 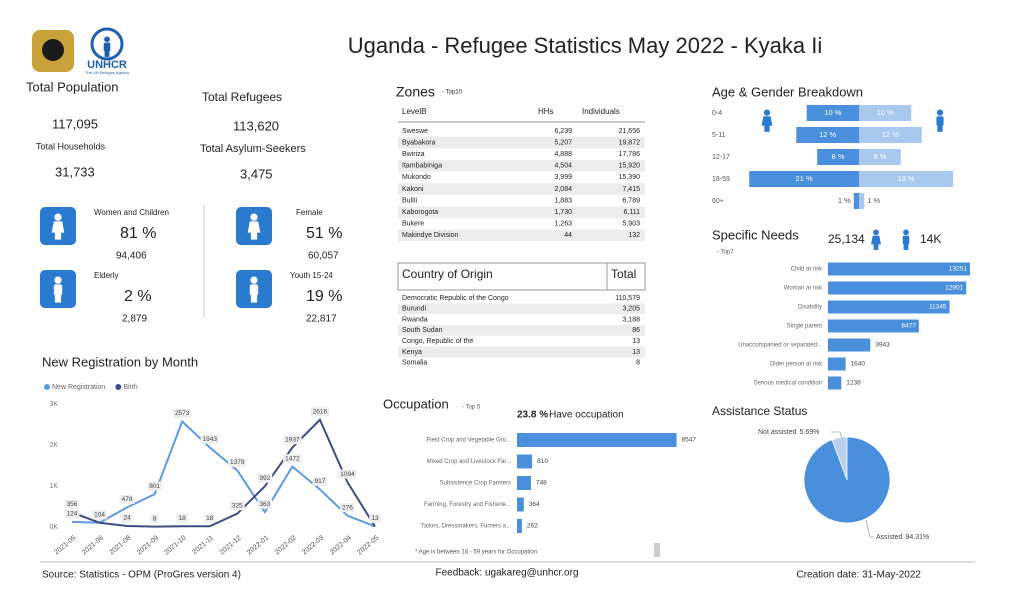 What do you see at coordinates (120, 361) in the screenshot?
I see `chart-title: New Registration by Month` at bounding box center [120, 361].